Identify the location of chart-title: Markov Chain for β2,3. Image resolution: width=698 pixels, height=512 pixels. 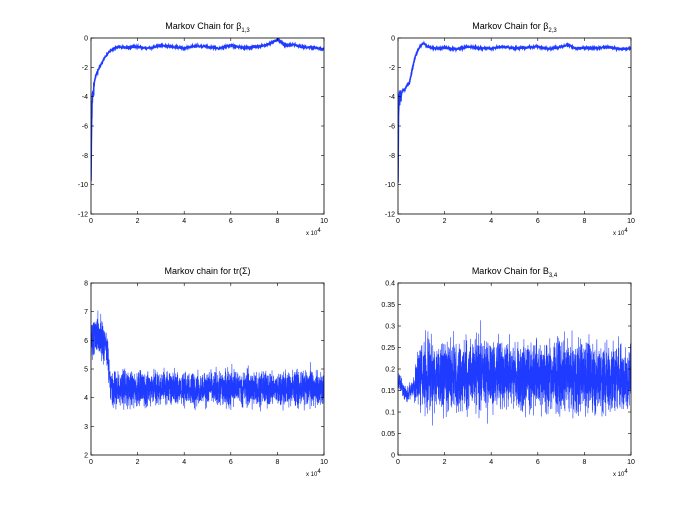
(514, 27).